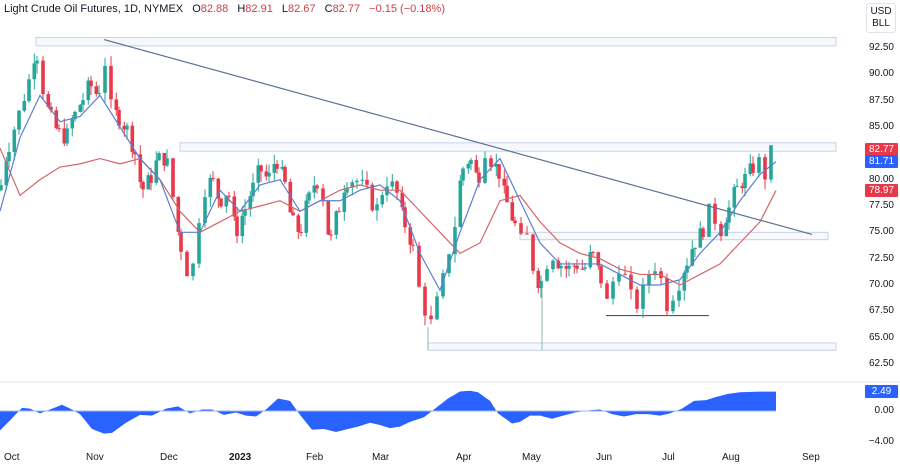 The height and width of the screenshot is (467, 900). I want to click on time-tick-label: Dec, so click(169, 457).